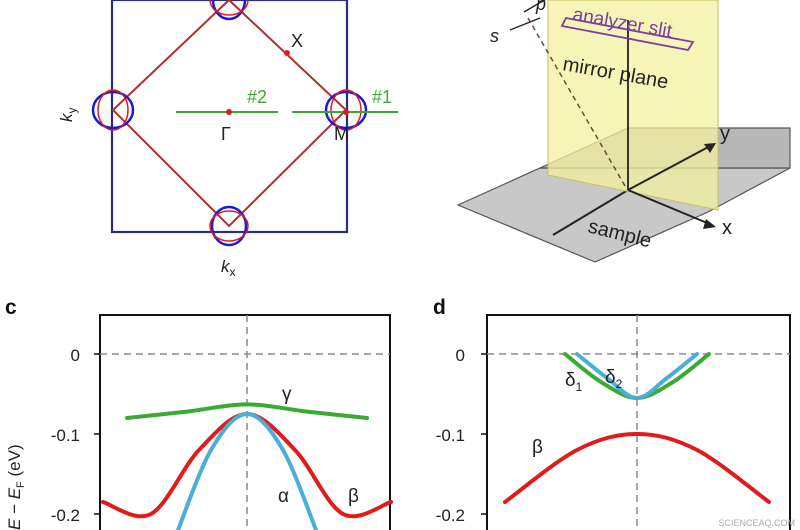 Image resolution: width=800 pixels, height=530 pixels. I want to click on watermark: SCIENCEAQ.COM, so click(756, 523).